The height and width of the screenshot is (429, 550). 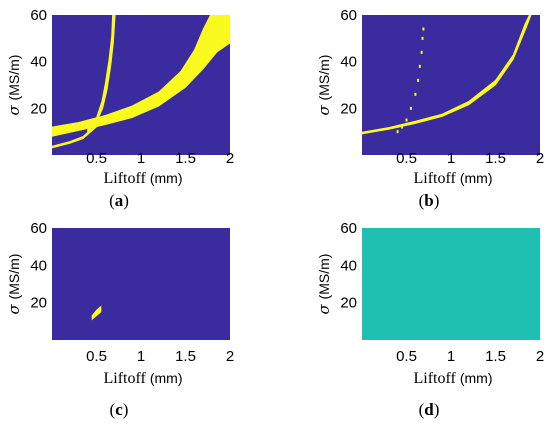 I want to click on panel-caption: (a), so click(x=119, y=200).